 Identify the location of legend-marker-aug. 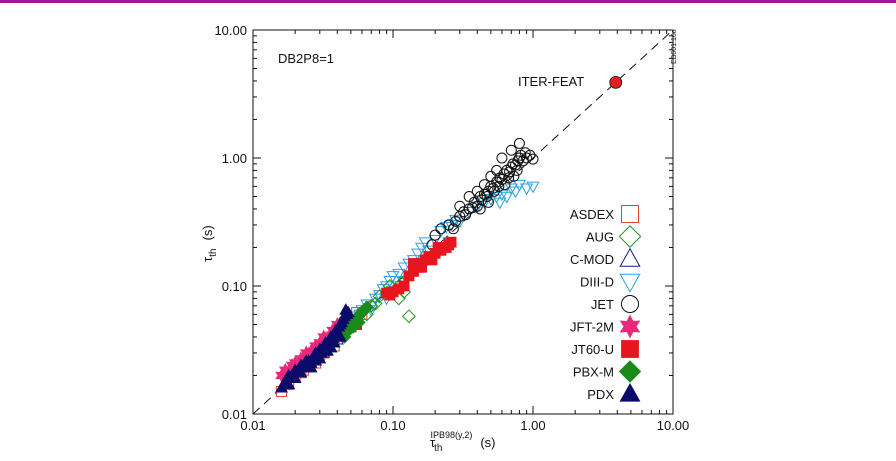
(630, 236).